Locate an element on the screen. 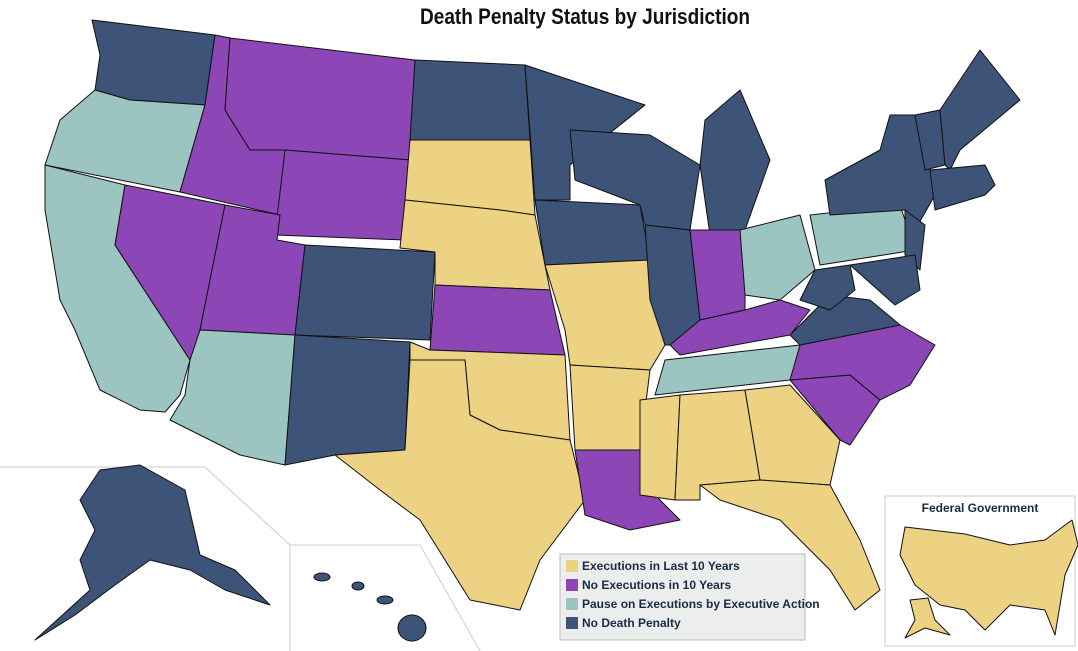 The image size is (1078, 651). inset-title: Federal Government is located at coordinates (980, 508).